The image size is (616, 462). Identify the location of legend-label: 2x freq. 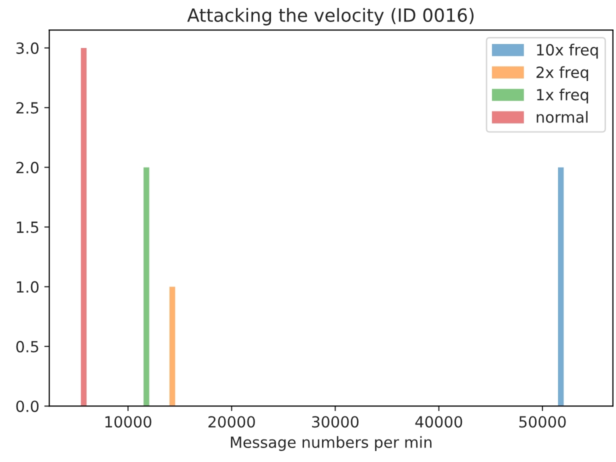
(562, 73).